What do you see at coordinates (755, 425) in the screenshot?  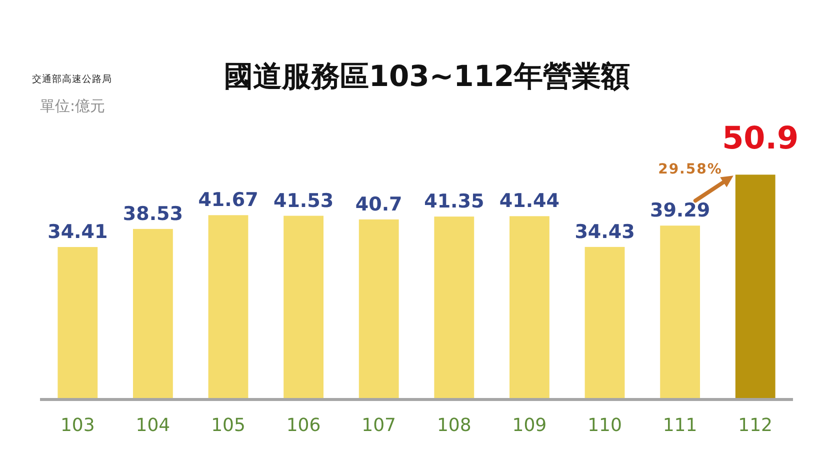 I see `x-tick-label: 112` at bounding box center [755, 425].